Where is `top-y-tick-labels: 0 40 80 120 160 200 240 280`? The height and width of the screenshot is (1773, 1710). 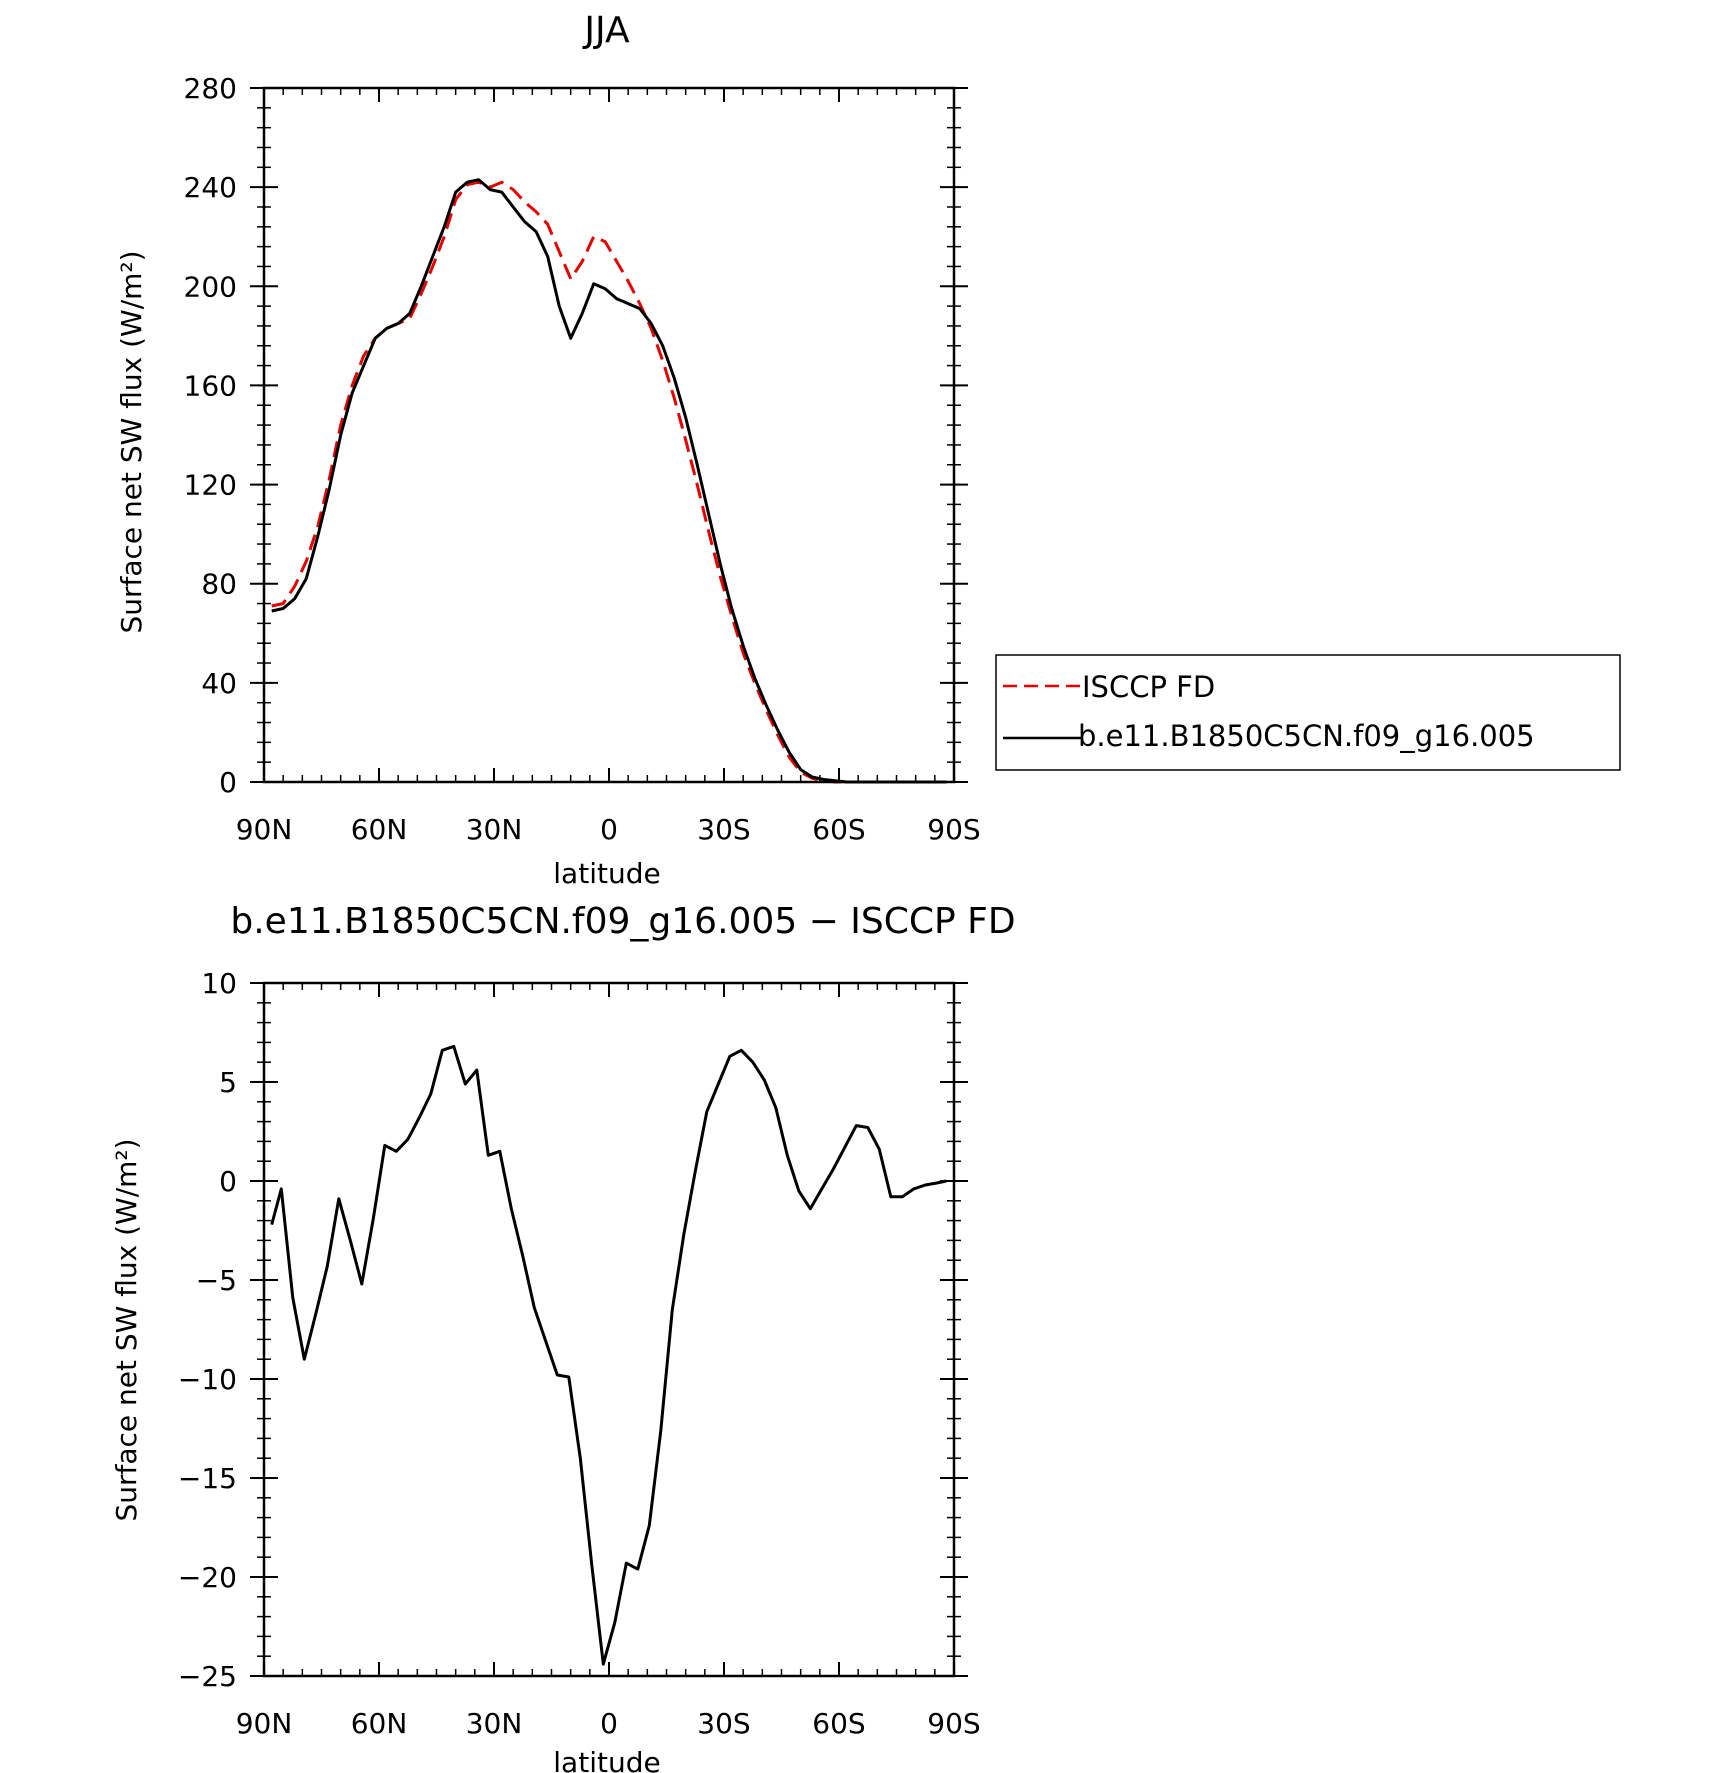 top-y-tick-labels: 0 40 80 120 160 200 240 280 is located at coordinates (210, 435).